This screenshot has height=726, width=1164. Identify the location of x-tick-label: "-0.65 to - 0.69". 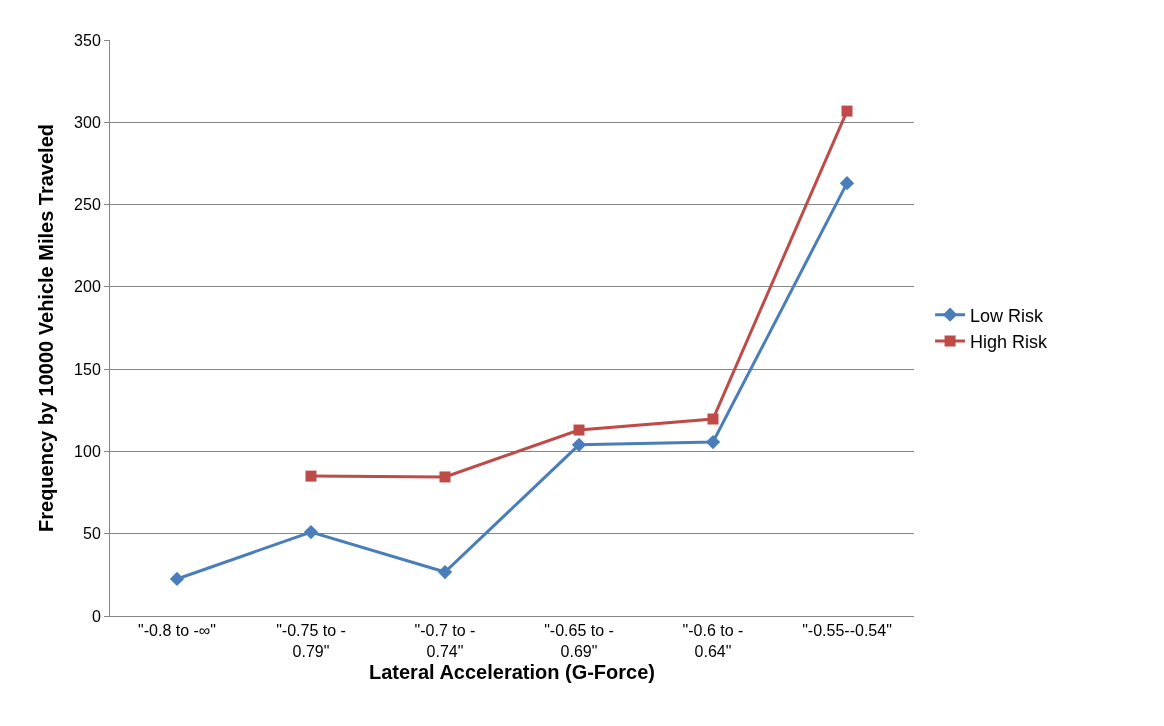
(579, 641).